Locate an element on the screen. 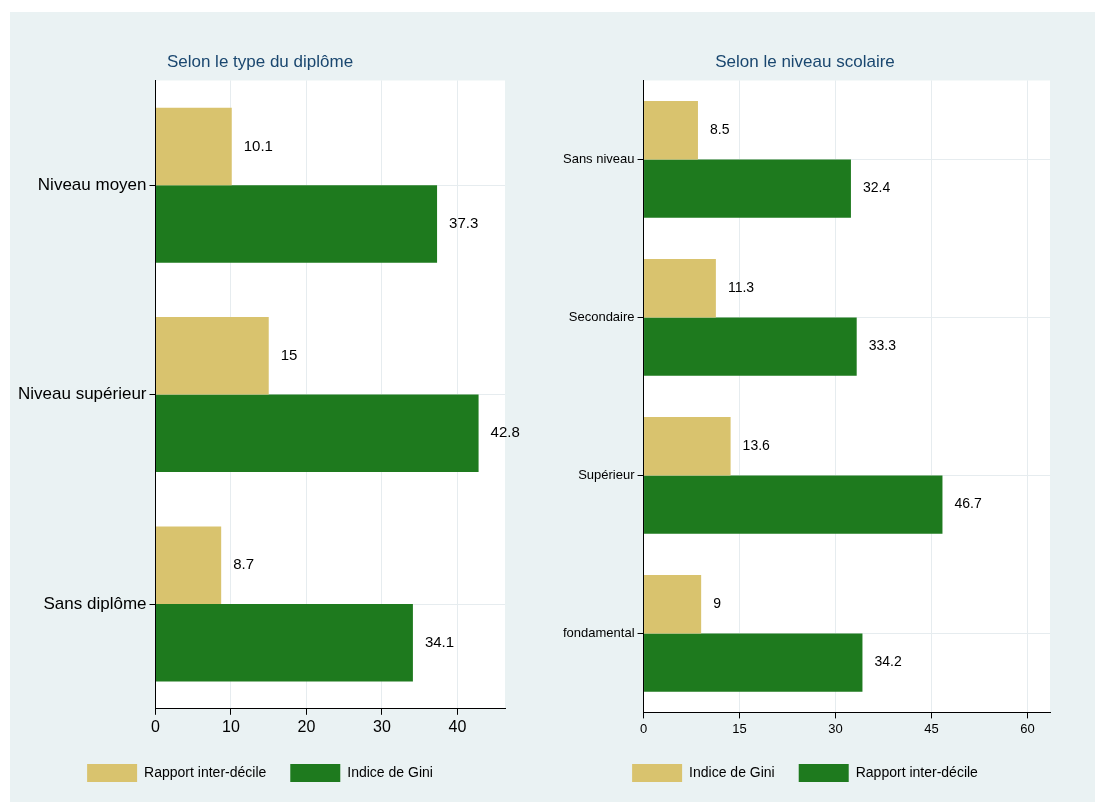  data-label: 34.1 is located at coordinates (439, 641).